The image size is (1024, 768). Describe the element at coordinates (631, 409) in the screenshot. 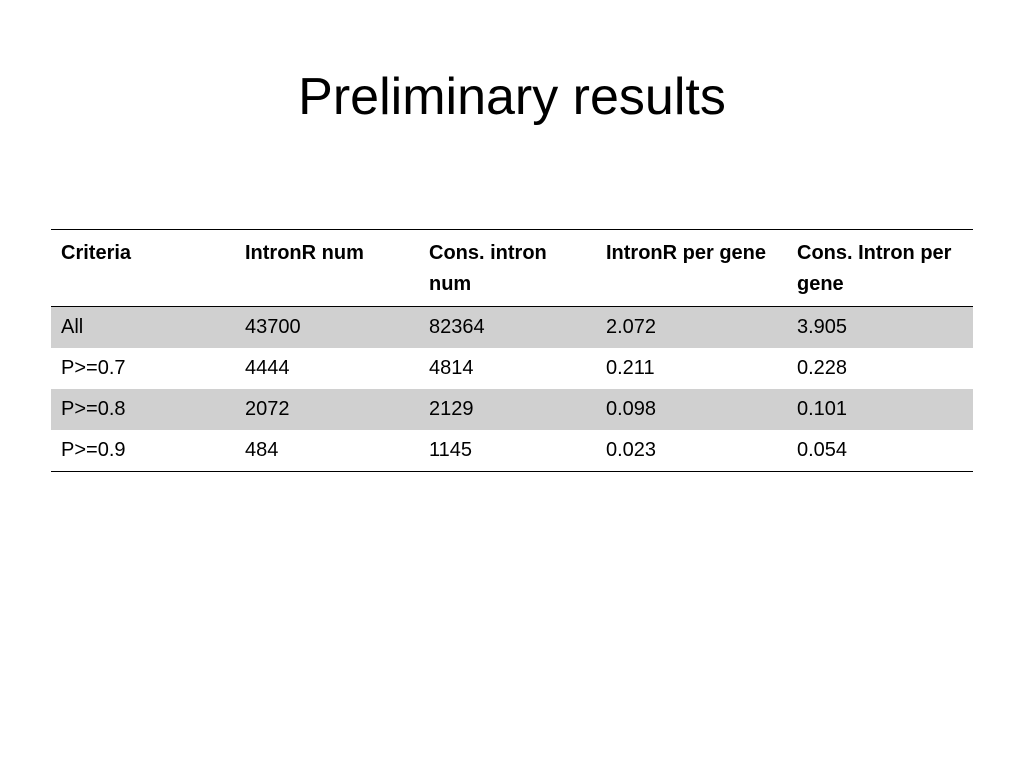

I see `table-cell: 0.098` at that location.